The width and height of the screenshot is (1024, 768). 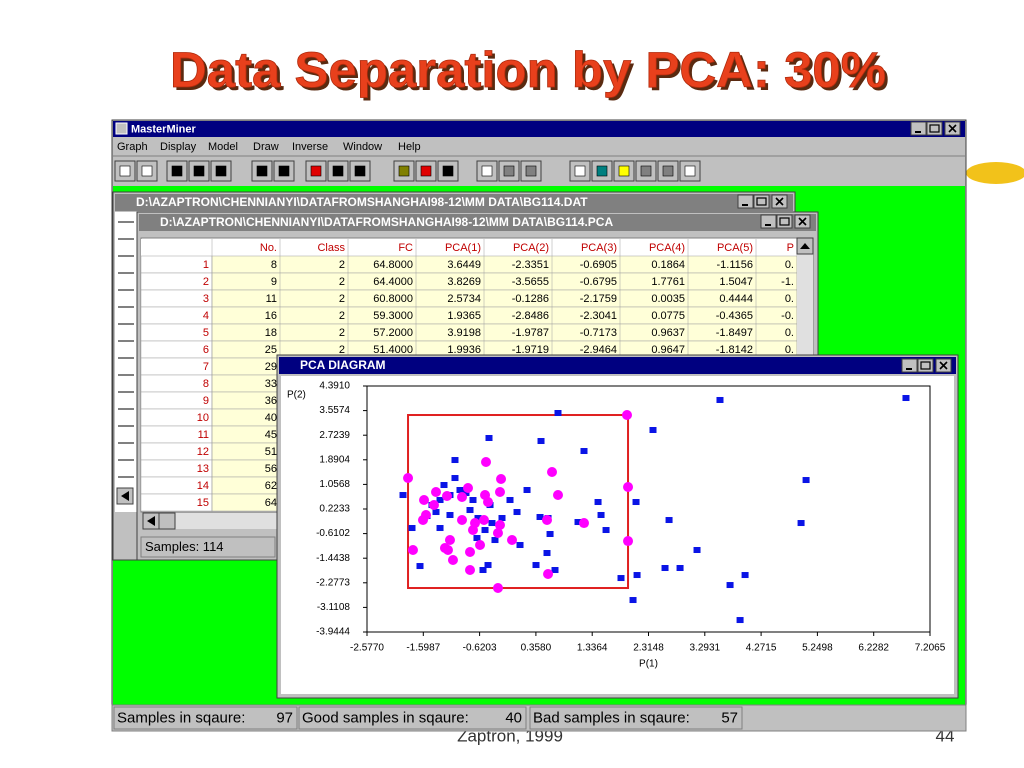 What do you see at coordinates (268, 248) in the screenshot?
I see `column-header: No.` at bounding box center [268, 248].